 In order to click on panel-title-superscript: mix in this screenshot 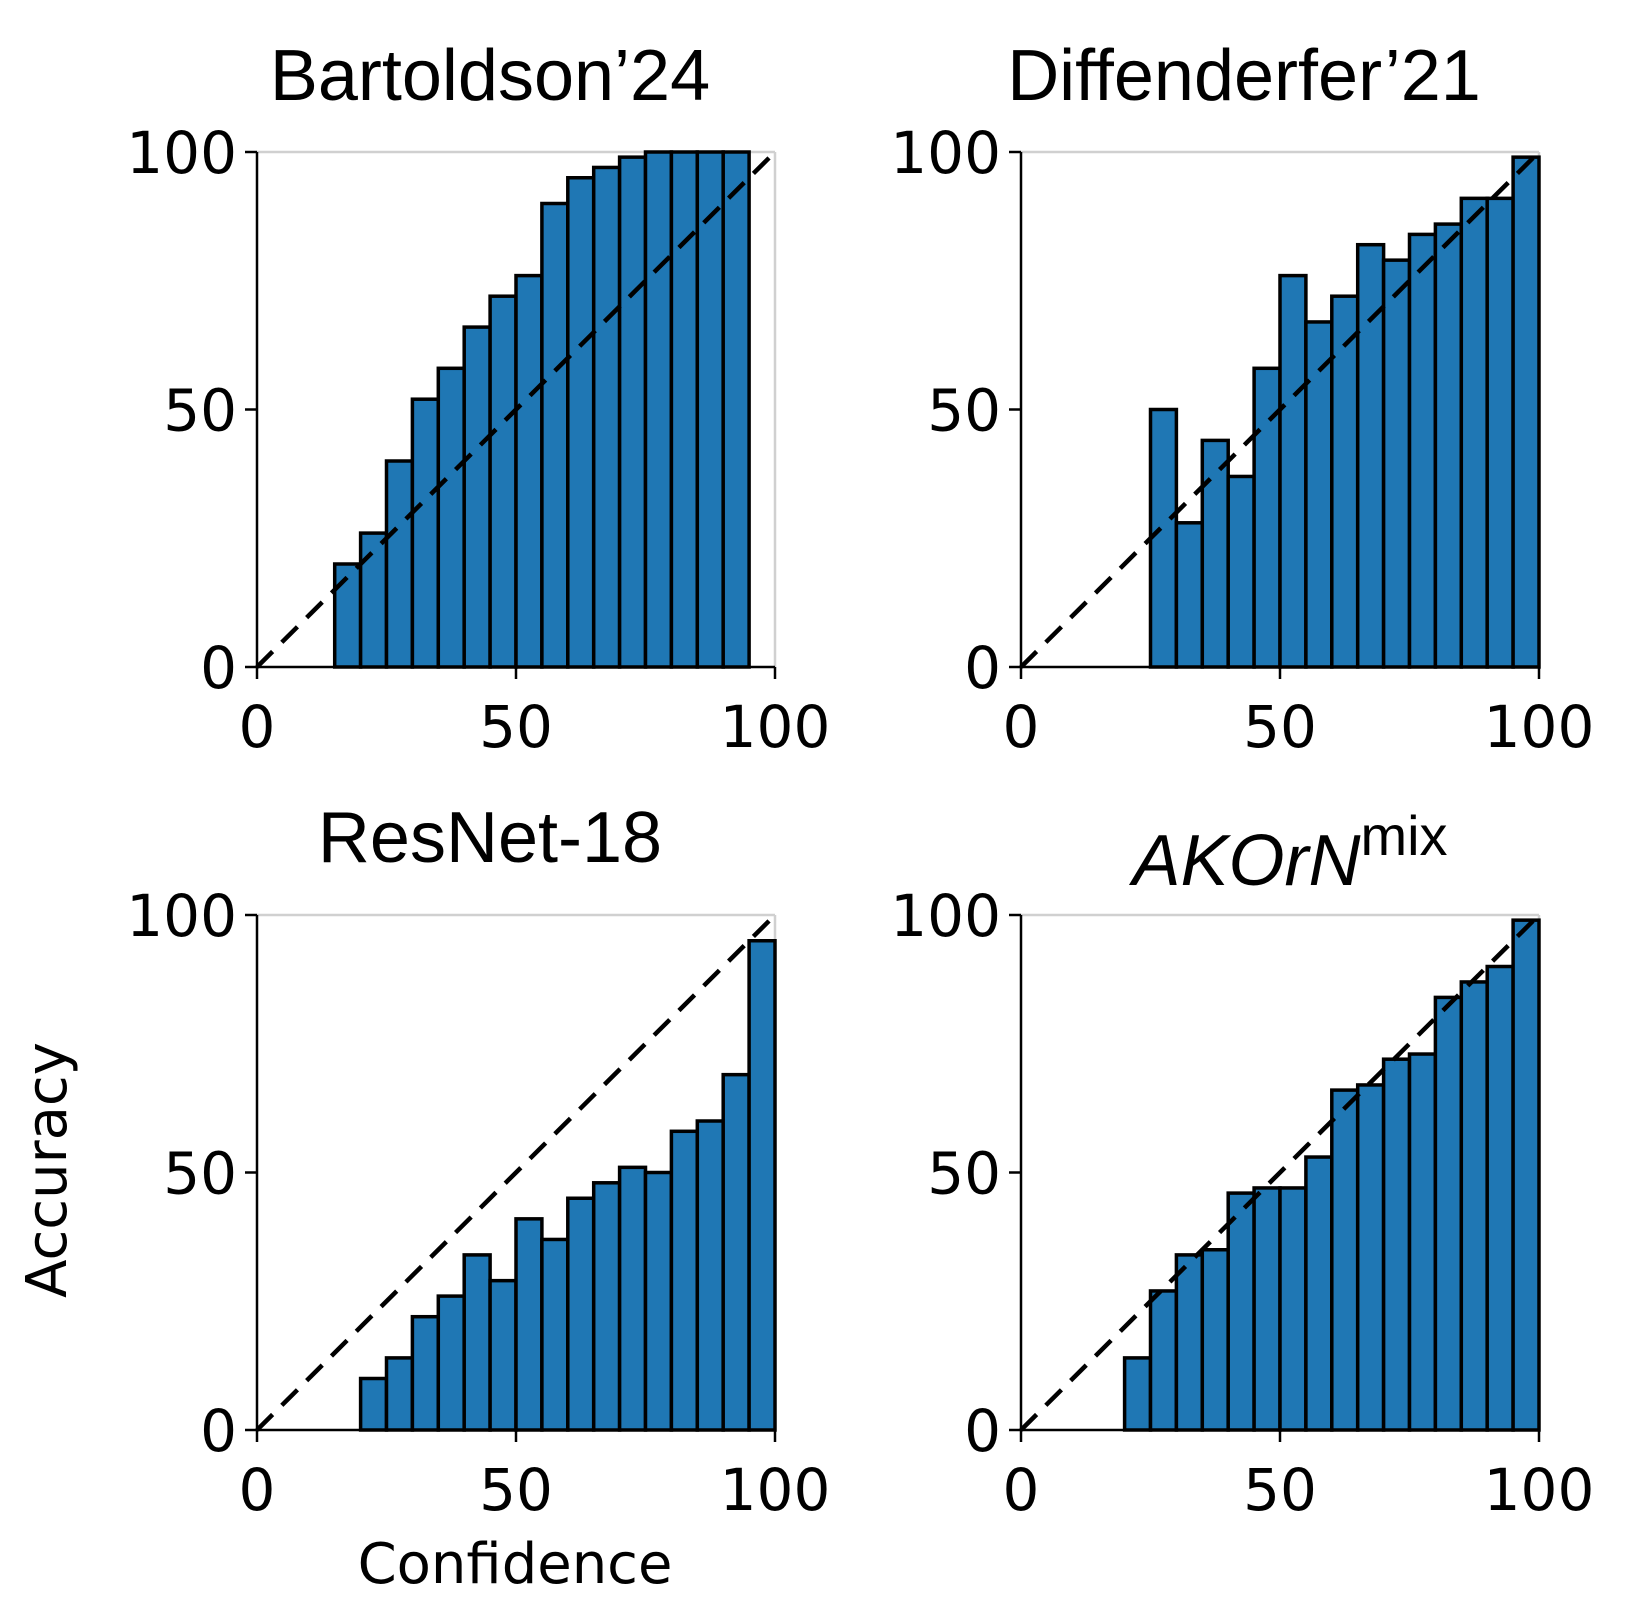, I will do `click(1403, 835)`.